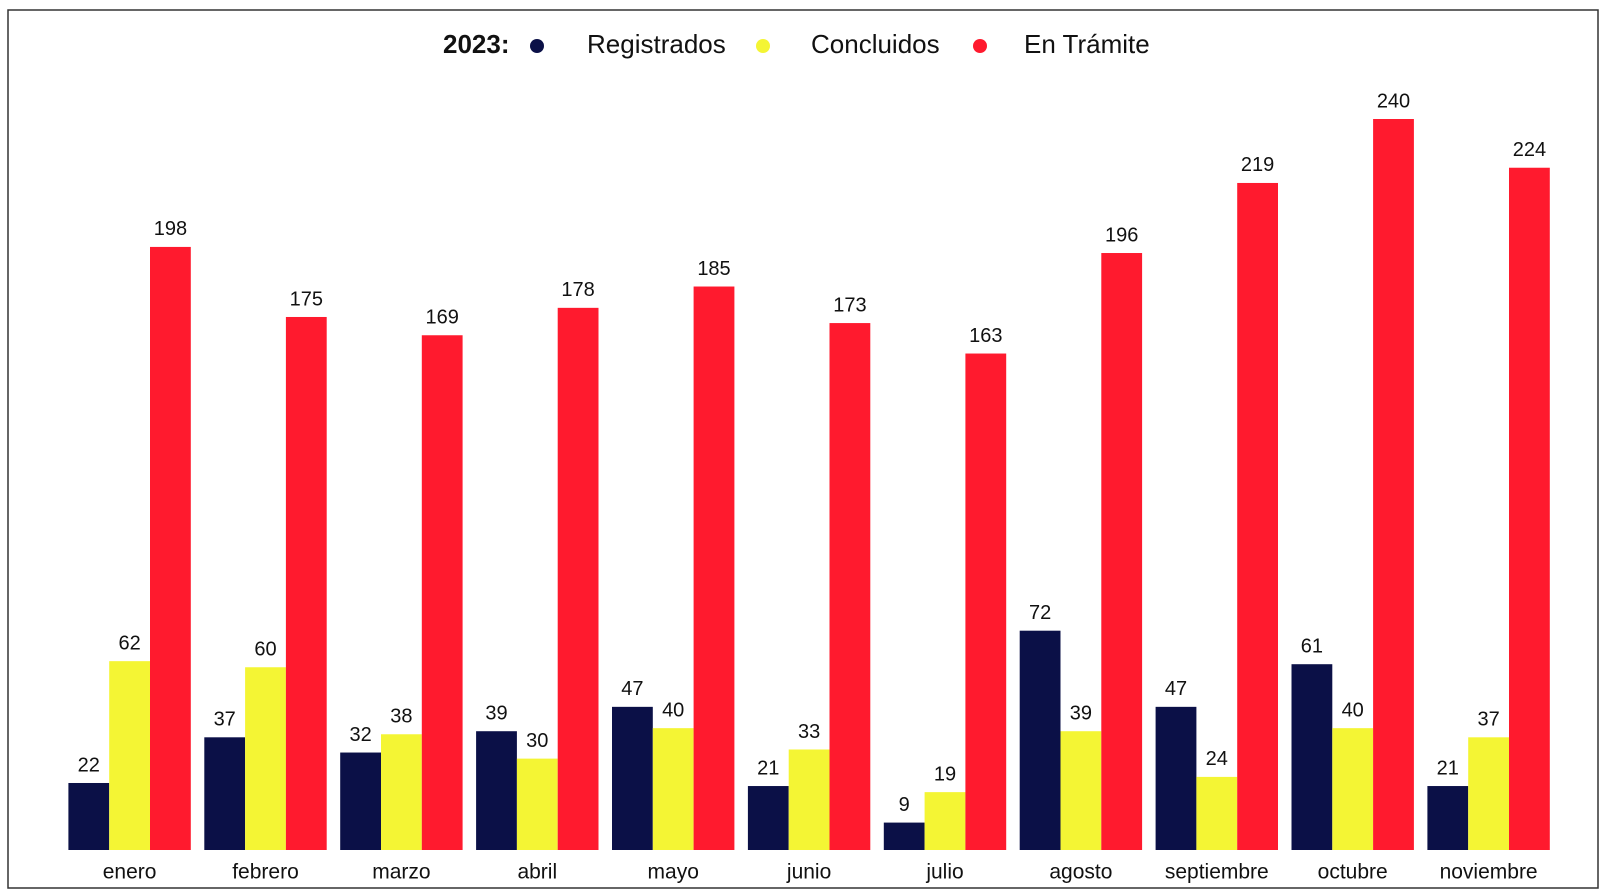 The image size is (1600, 890). What do you see at coordinates (1217, 759) in the screenshot?
I see `value-label: 24` at bounding box center [1217, 759].